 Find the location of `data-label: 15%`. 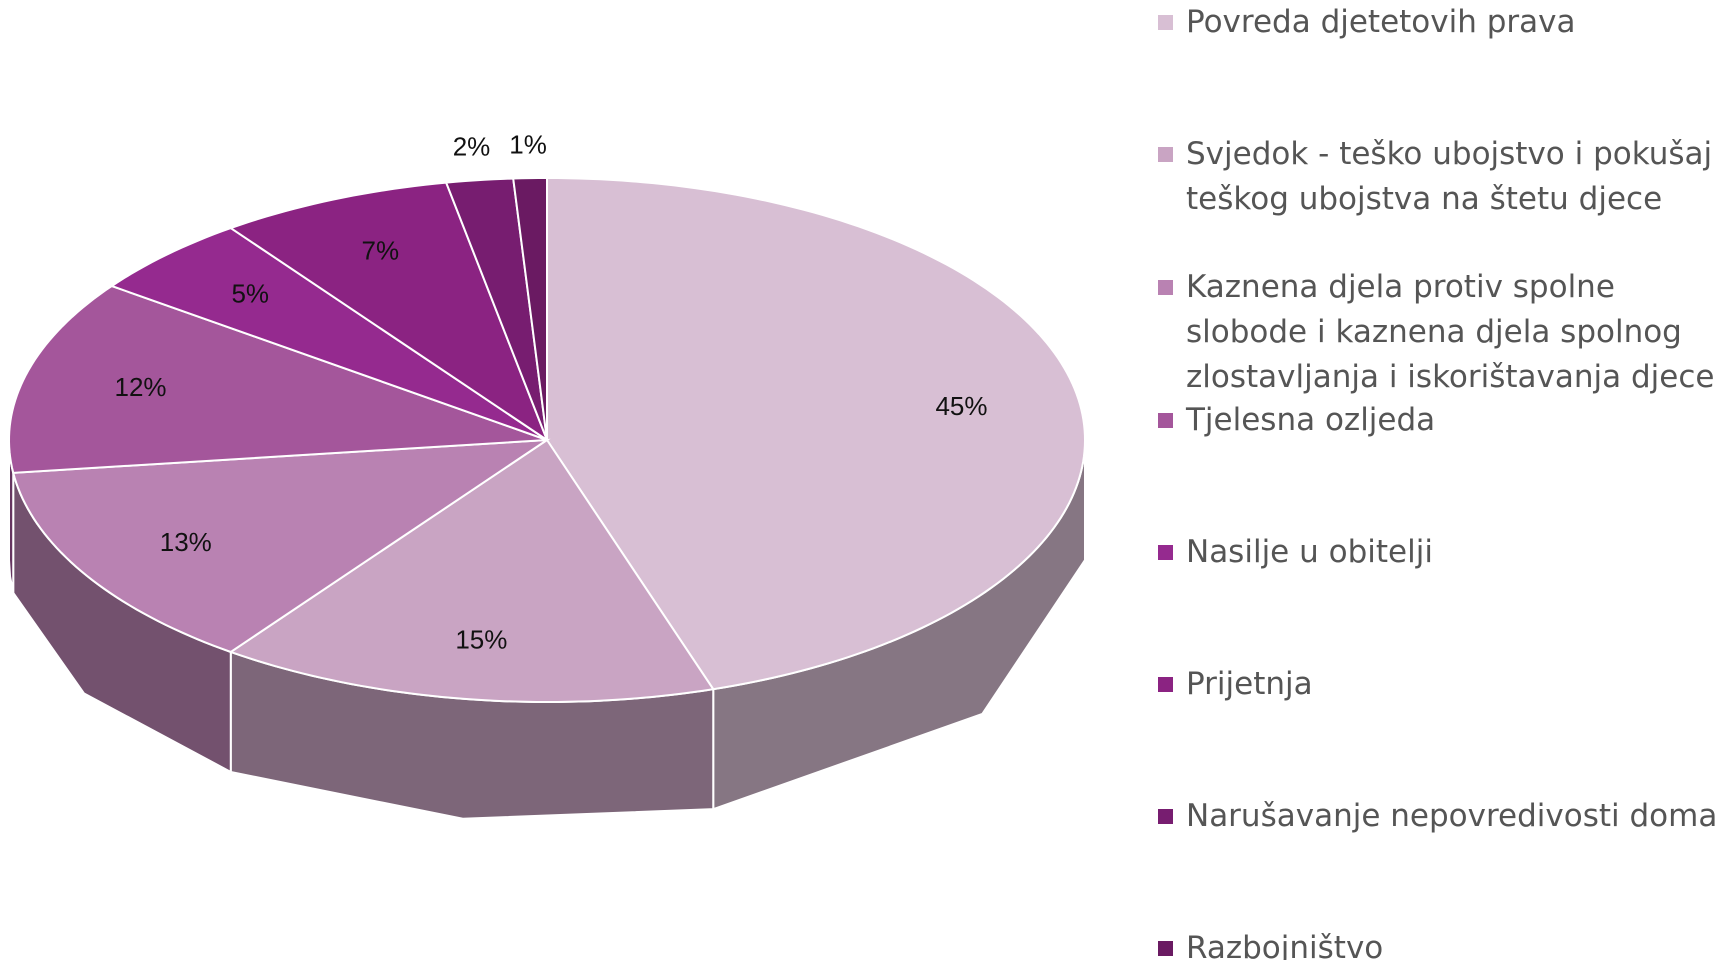

data-label: 15% is located at coordinates (481, 640).